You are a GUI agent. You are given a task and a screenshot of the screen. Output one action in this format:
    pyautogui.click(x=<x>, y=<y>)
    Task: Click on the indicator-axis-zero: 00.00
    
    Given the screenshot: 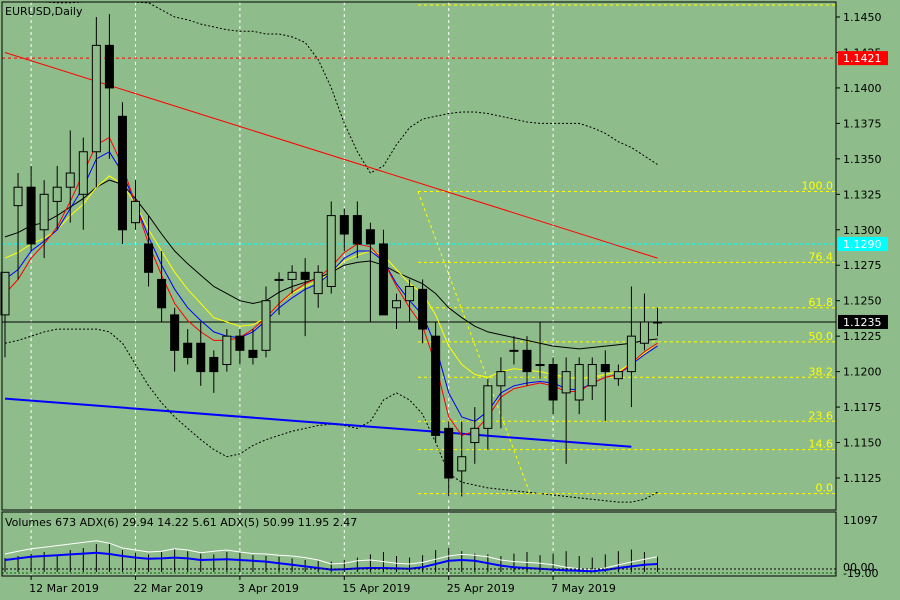 What is the action you would take?
    pyautogui.click(x=859, y=567)
    